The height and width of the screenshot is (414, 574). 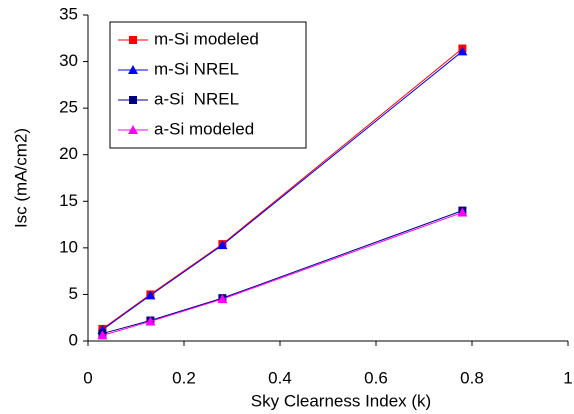 I want to click on y-tick-label: 0, so click(x=73, y=339).